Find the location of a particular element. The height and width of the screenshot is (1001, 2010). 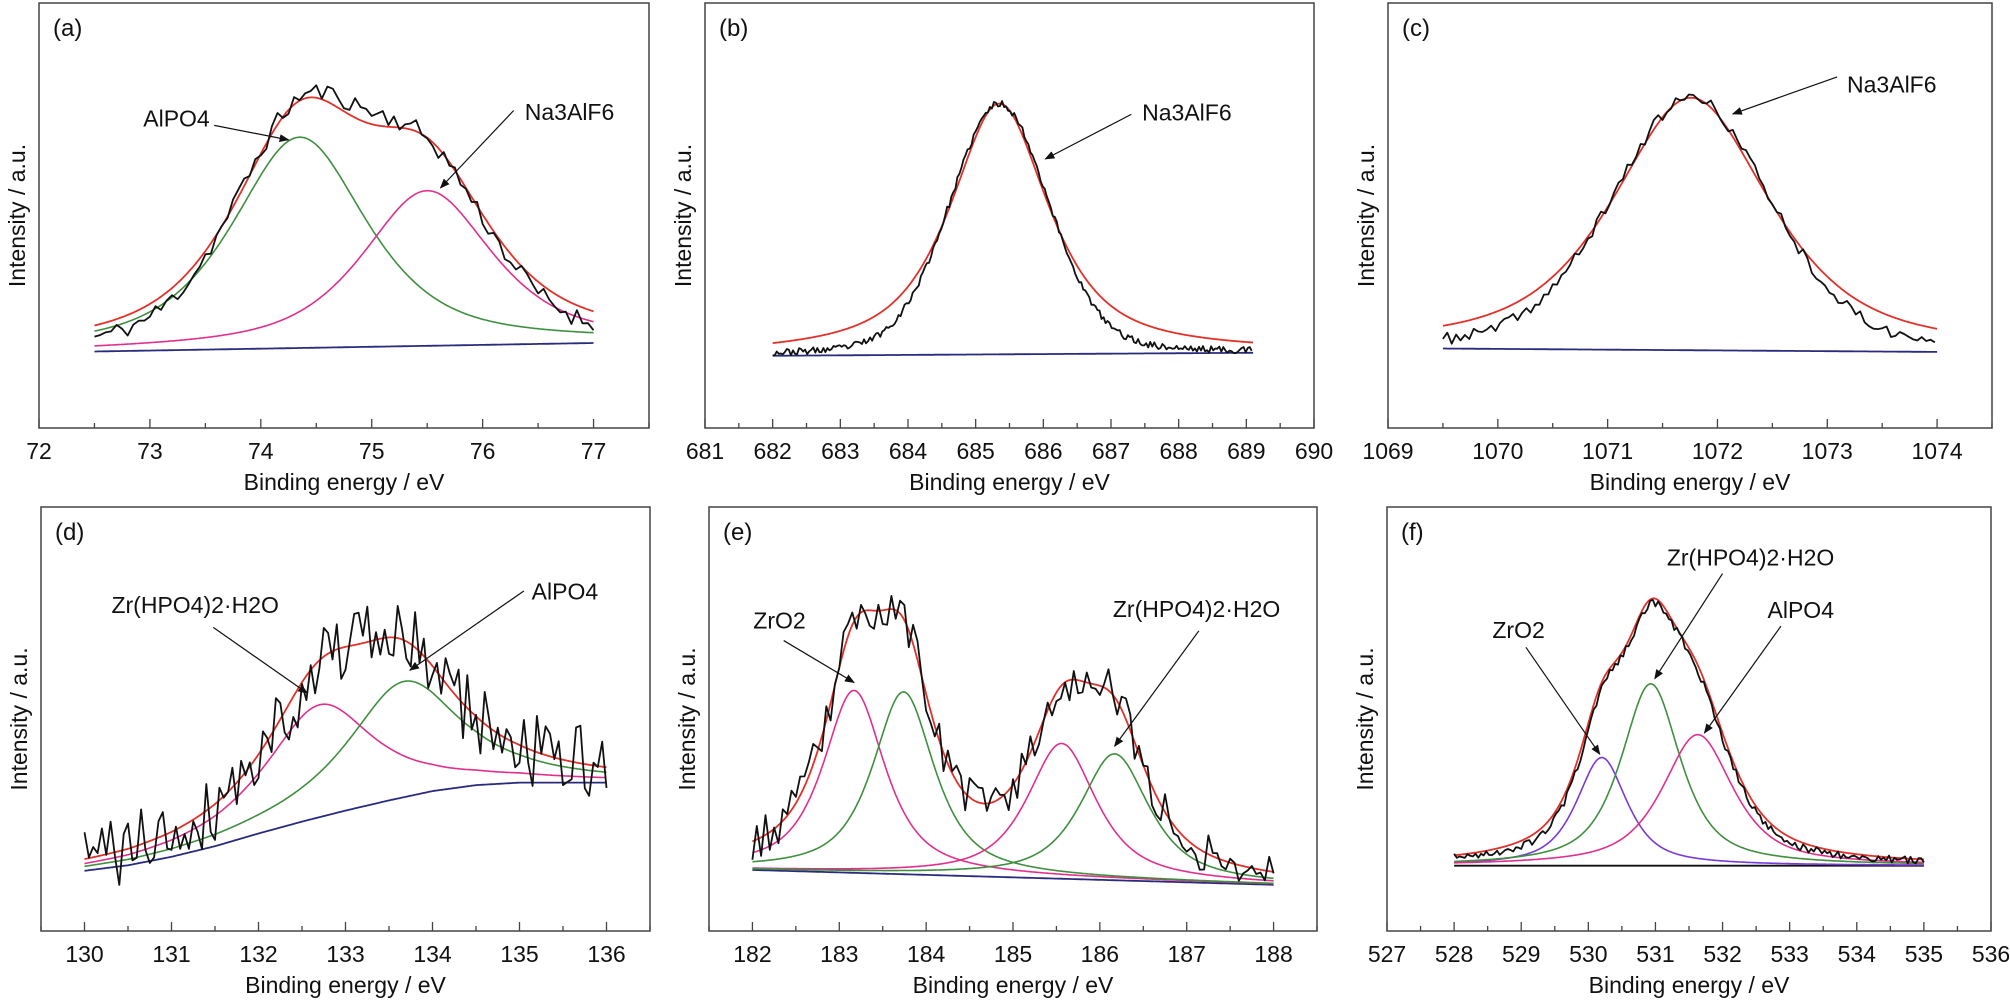

x-tick-label: 132 is located at coordinates (258, 954).